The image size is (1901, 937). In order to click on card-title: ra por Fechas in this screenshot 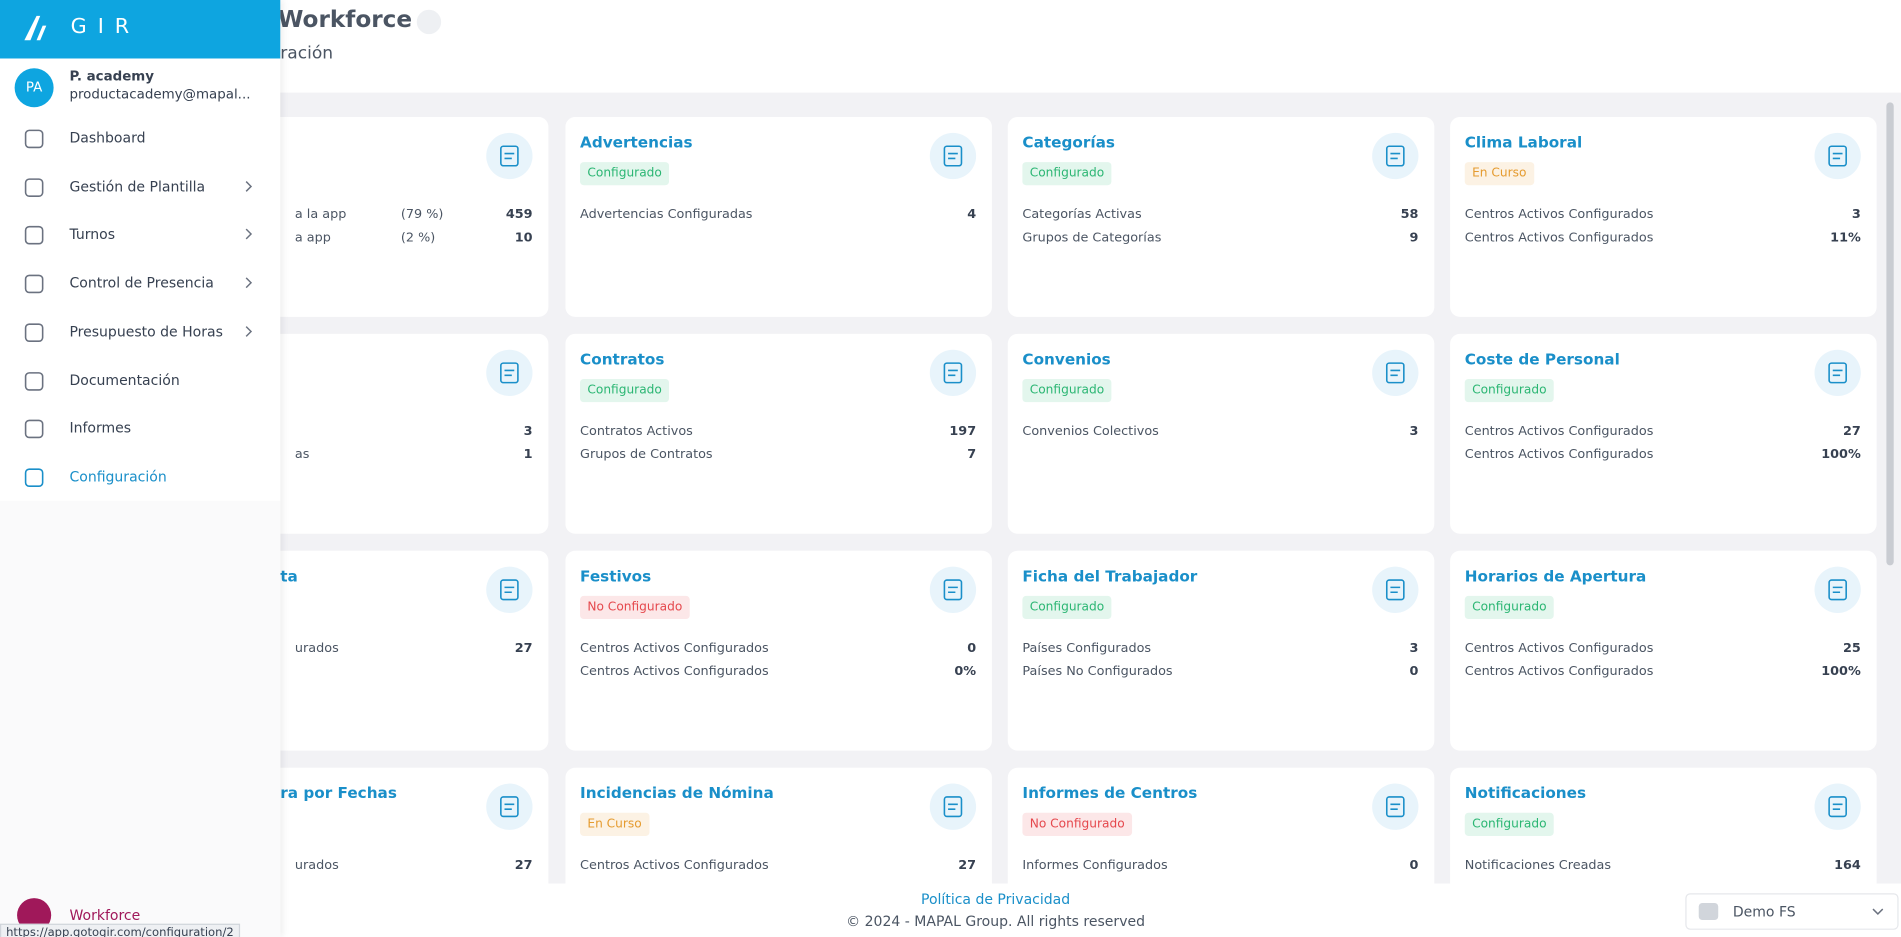, I will do `click(338, 792)`.